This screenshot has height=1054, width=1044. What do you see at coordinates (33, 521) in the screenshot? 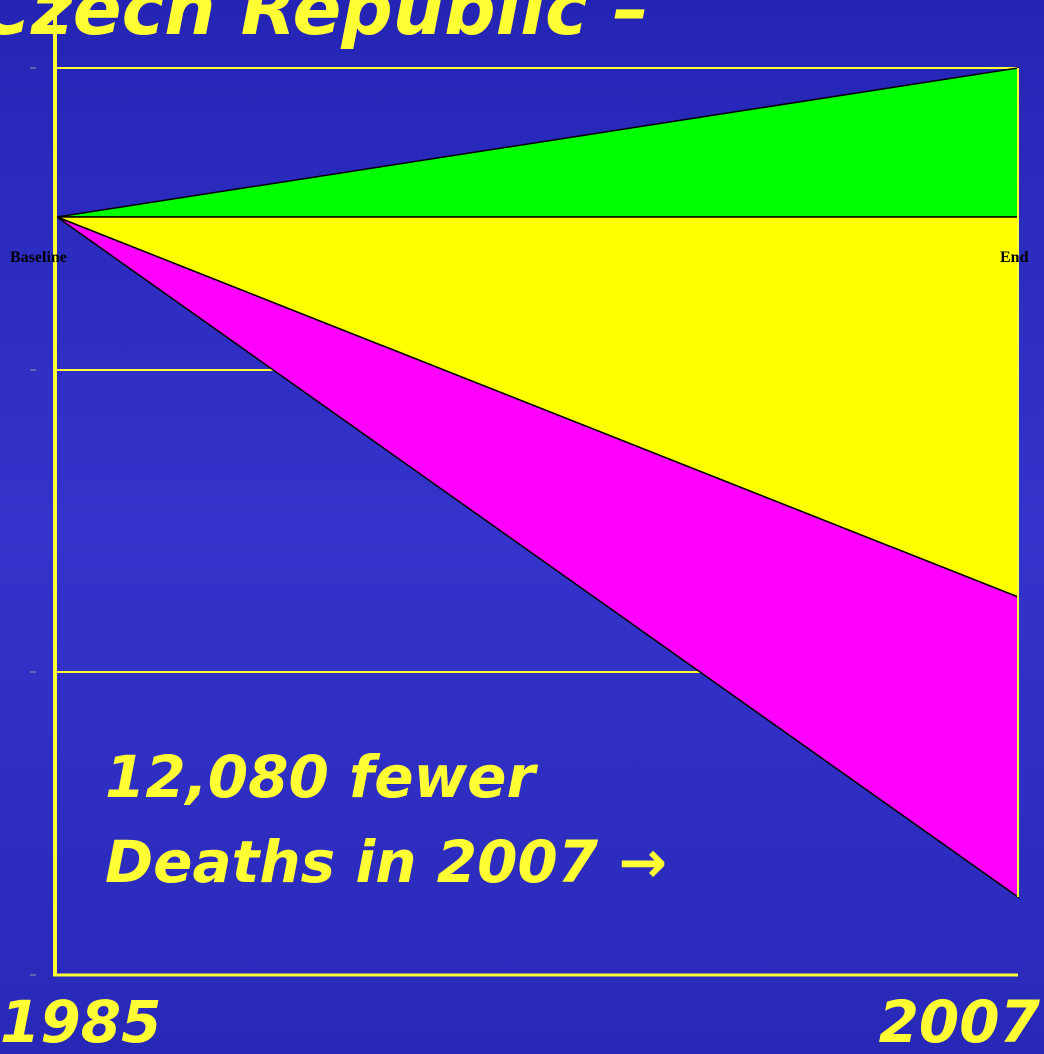
I see `ticks` at bounding box center [33, 521].